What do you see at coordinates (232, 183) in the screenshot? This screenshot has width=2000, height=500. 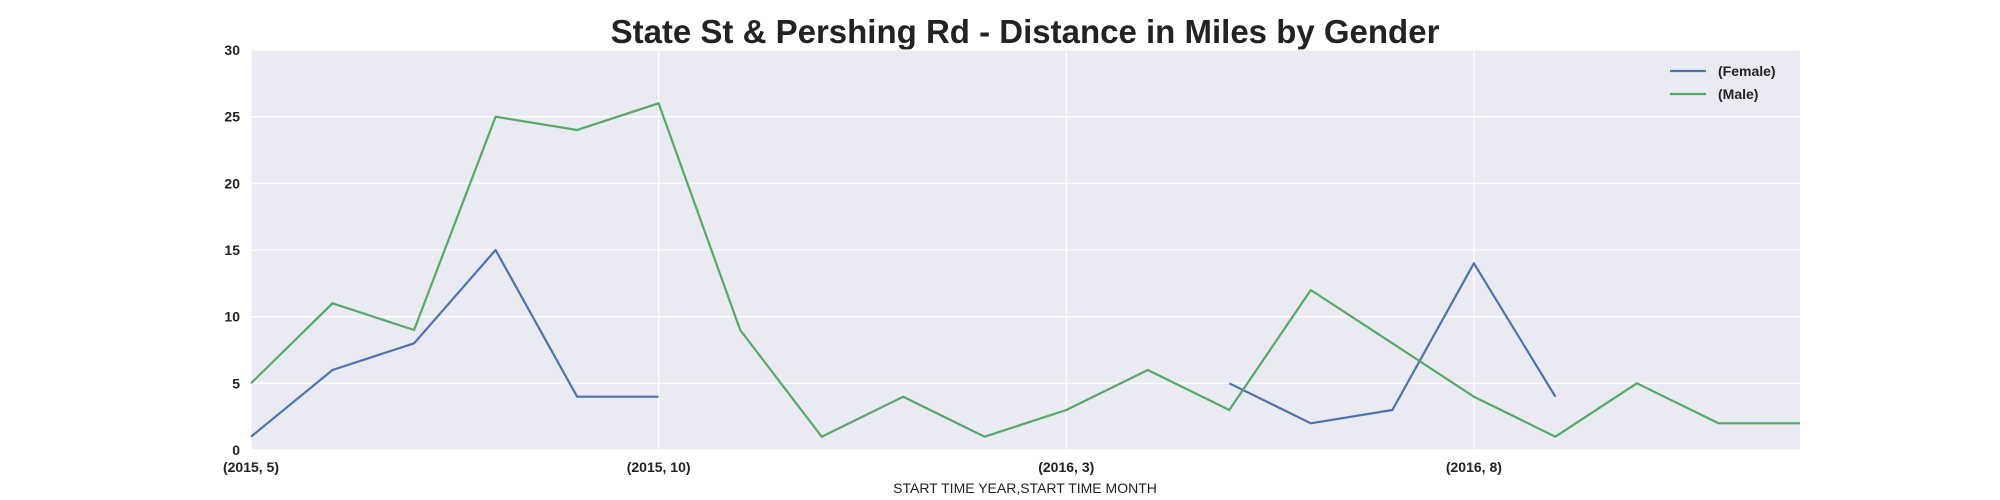 I see `y-tick-label: 20` at bounding box center [232, 183].